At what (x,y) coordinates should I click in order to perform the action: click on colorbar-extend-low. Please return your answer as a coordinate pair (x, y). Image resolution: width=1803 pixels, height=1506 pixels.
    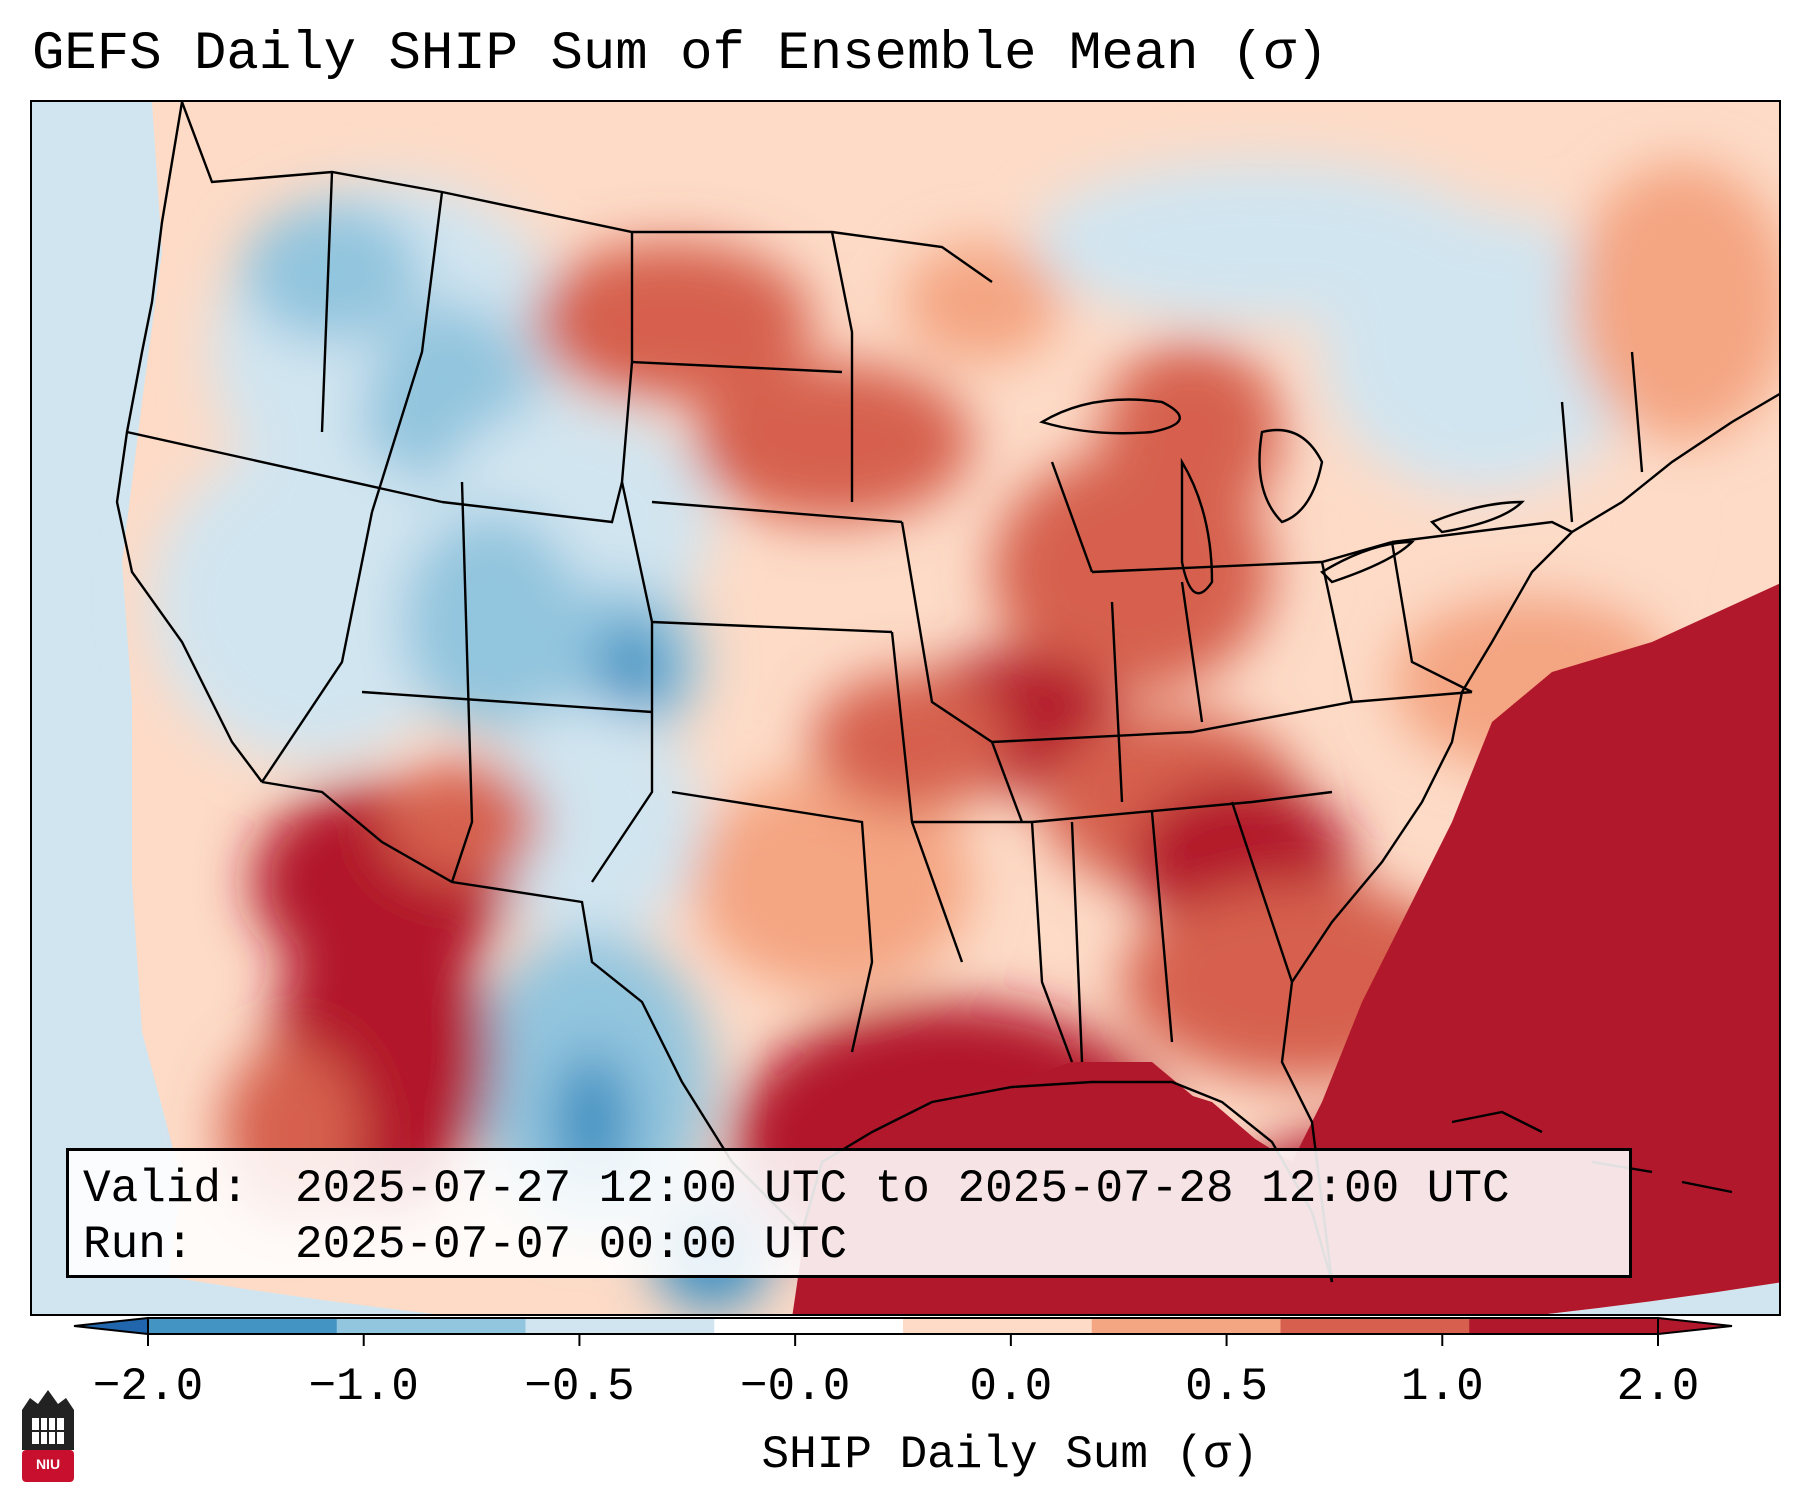
    Looking at the image, I should click on (111, 1326).